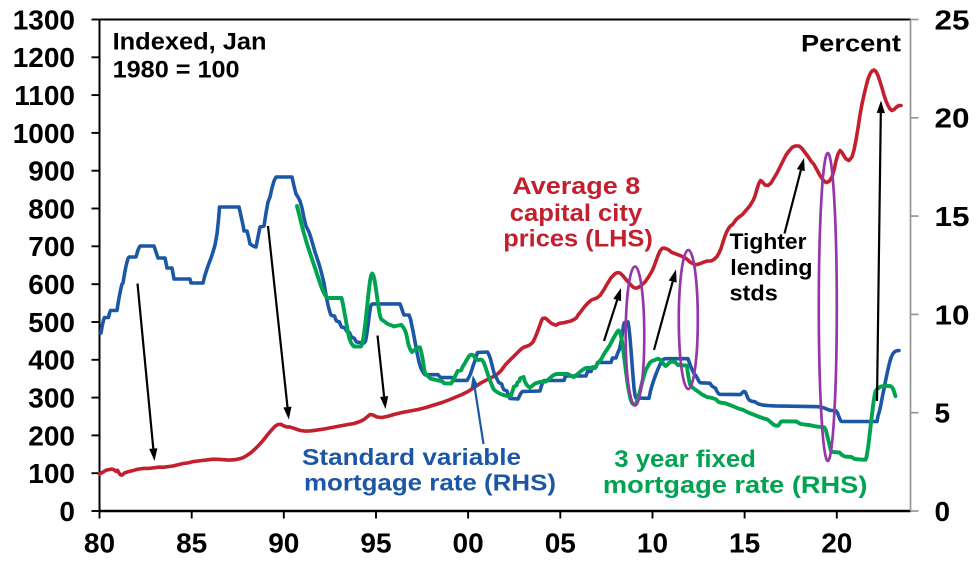 This screenshot has height=563, width=979. Describe the element at coordinates (51, 322) in the screenshot. I see `svg-text: 500` at that location.